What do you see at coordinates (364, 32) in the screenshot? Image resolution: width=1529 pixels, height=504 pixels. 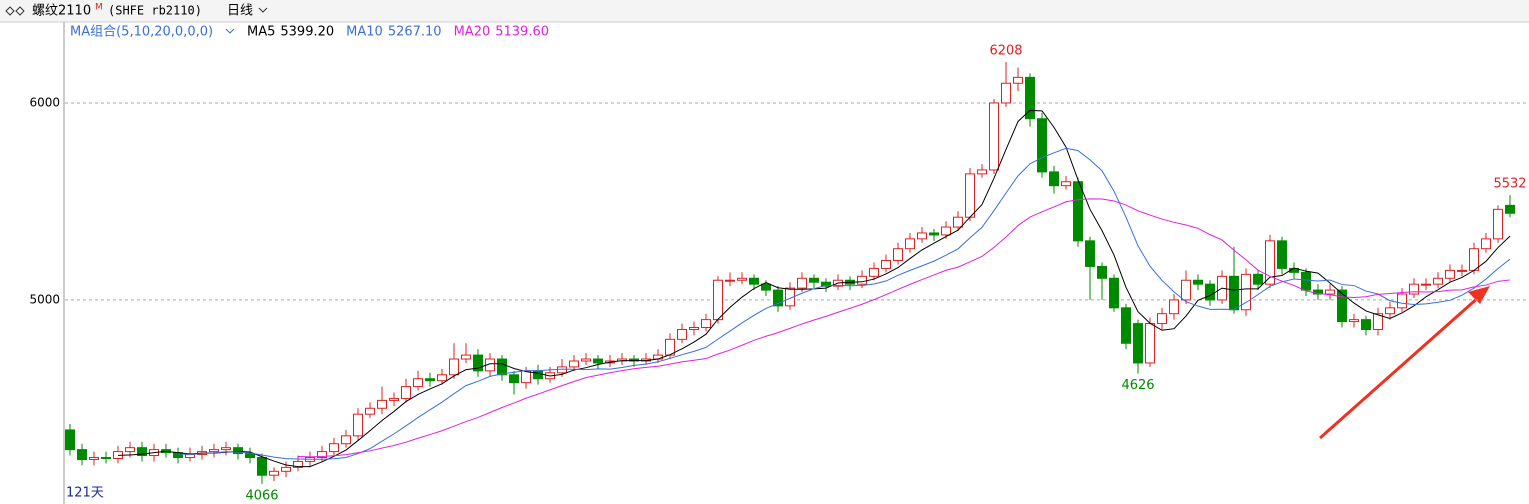 I see `ma-name: MA10` at bounding box center [364, 32].